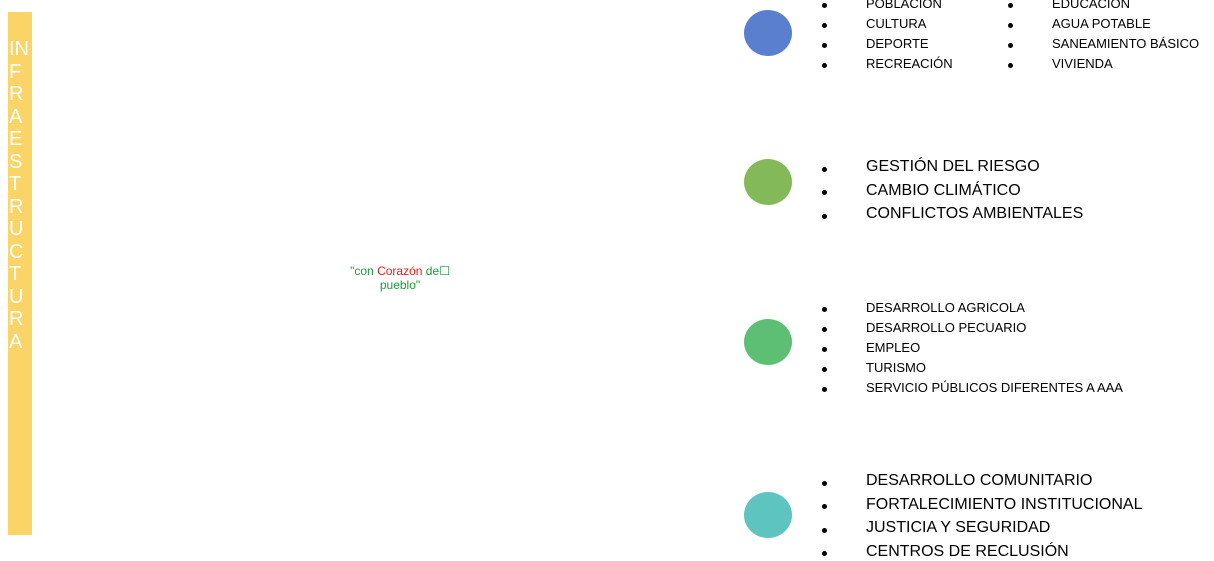 The width and height of the screenshot is (1214, 561). Describe the element at coordinates (1101, 23) in the screenshot. I see `list-item: AGUA POTABLE` at that location.